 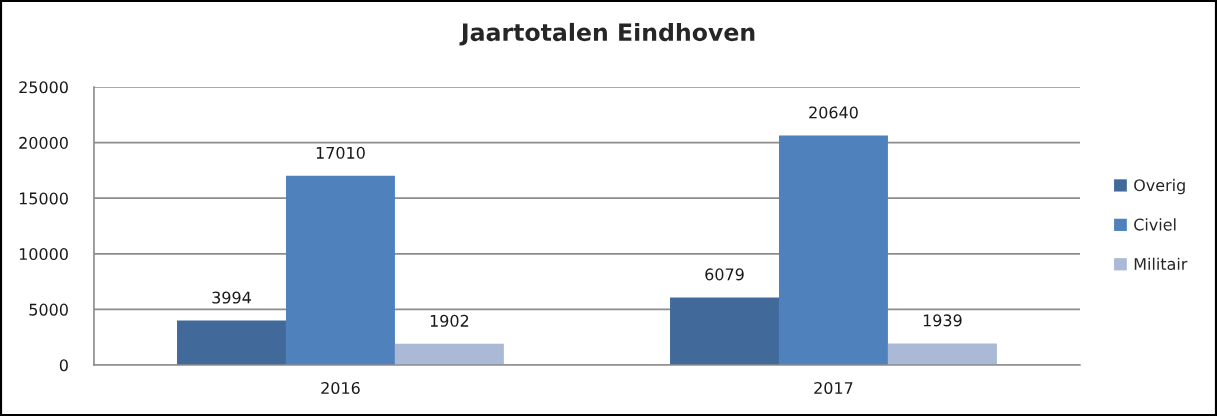 What do you see at coordinates (43, 198) in the screenshot?
I see `y-tick-label: 15000` at bounding box center [43, 198].